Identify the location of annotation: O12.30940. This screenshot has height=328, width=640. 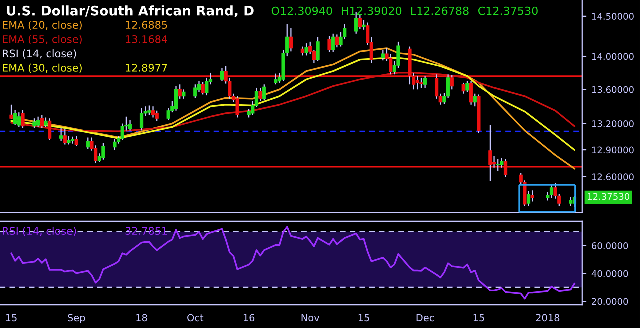
(302, 11).